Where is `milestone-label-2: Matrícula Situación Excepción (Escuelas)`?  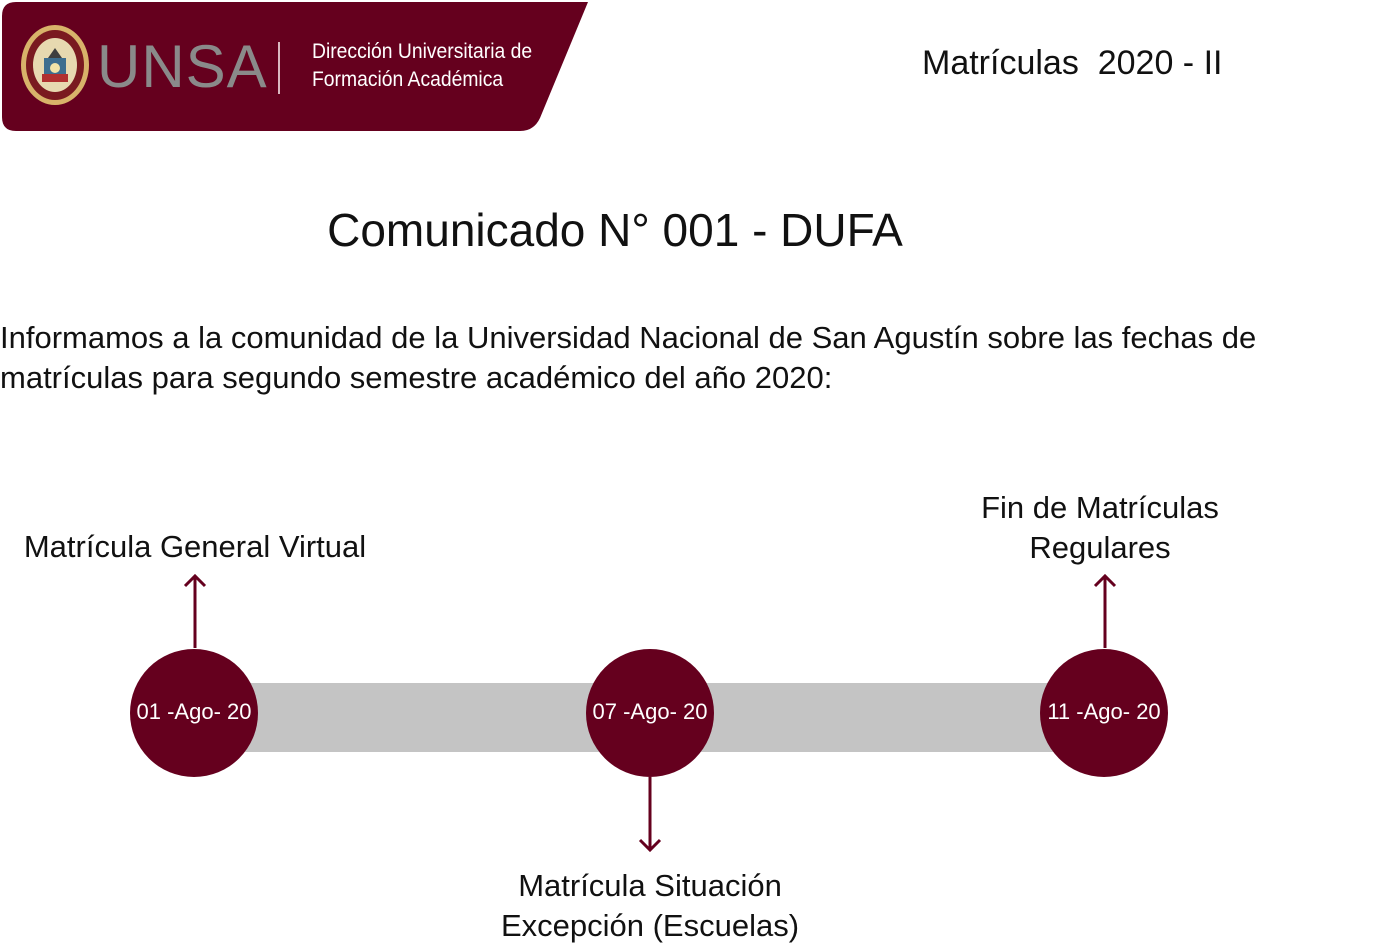 milestone-label-2: Matrícula Situación Excepción (Escuelas) is located at coordinates (650, 906).